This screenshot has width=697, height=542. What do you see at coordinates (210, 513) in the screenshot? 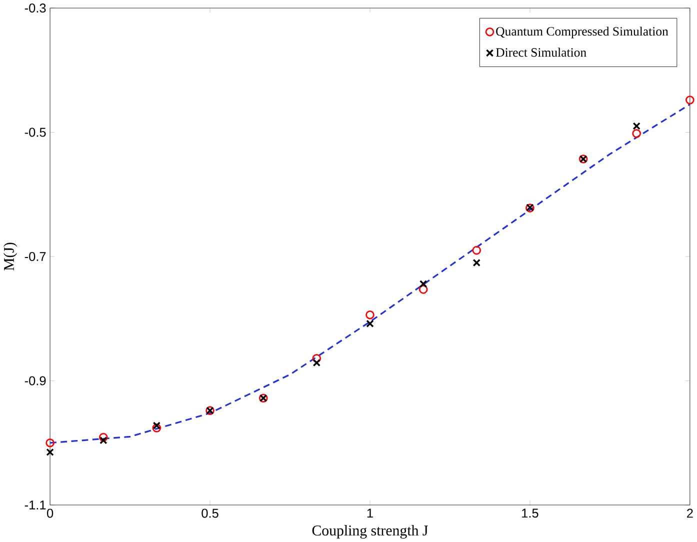
I see `x-tick-label: 0.5` at bounding box center [210, 513].